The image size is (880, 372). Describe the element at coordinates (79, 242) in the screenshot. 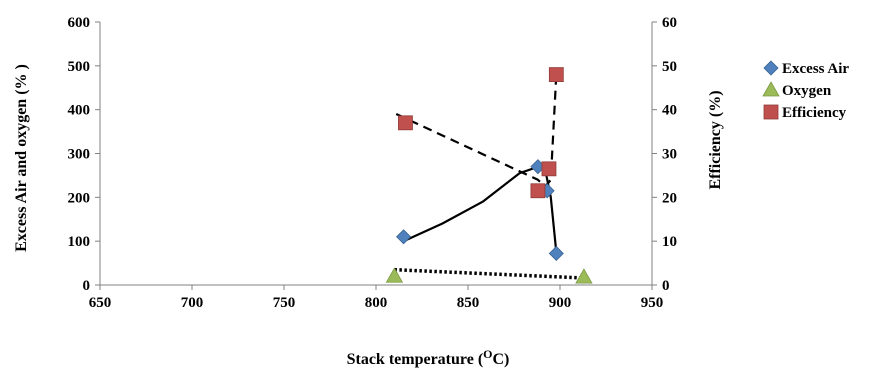

I see `left-y-tick-label: 100` at that location.